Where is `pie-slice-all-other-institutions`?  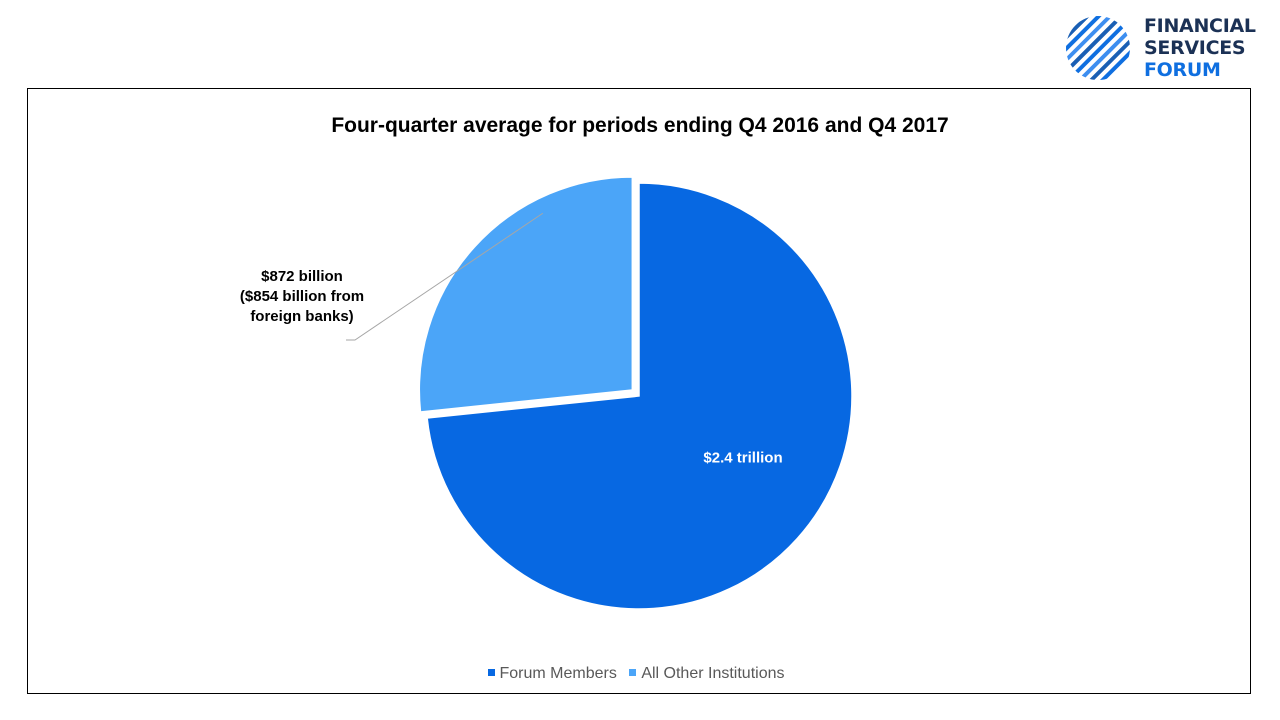
pie-slice-all-other-institutions is located at coordinates (526, 294).